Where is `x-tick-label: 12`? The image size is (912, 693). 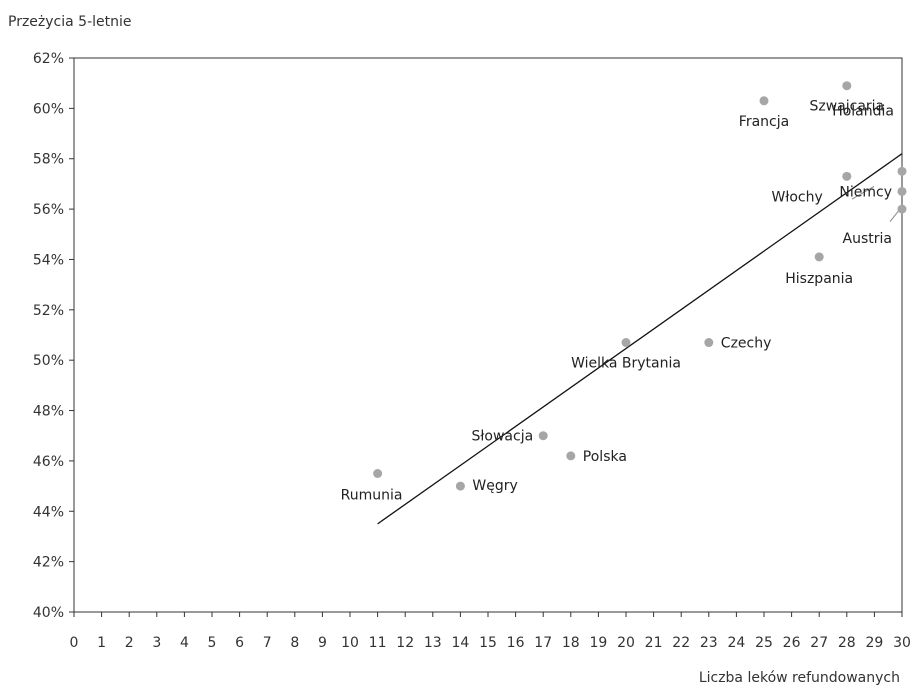
x-tick-label: 12 is located at coordinates (405, 643).